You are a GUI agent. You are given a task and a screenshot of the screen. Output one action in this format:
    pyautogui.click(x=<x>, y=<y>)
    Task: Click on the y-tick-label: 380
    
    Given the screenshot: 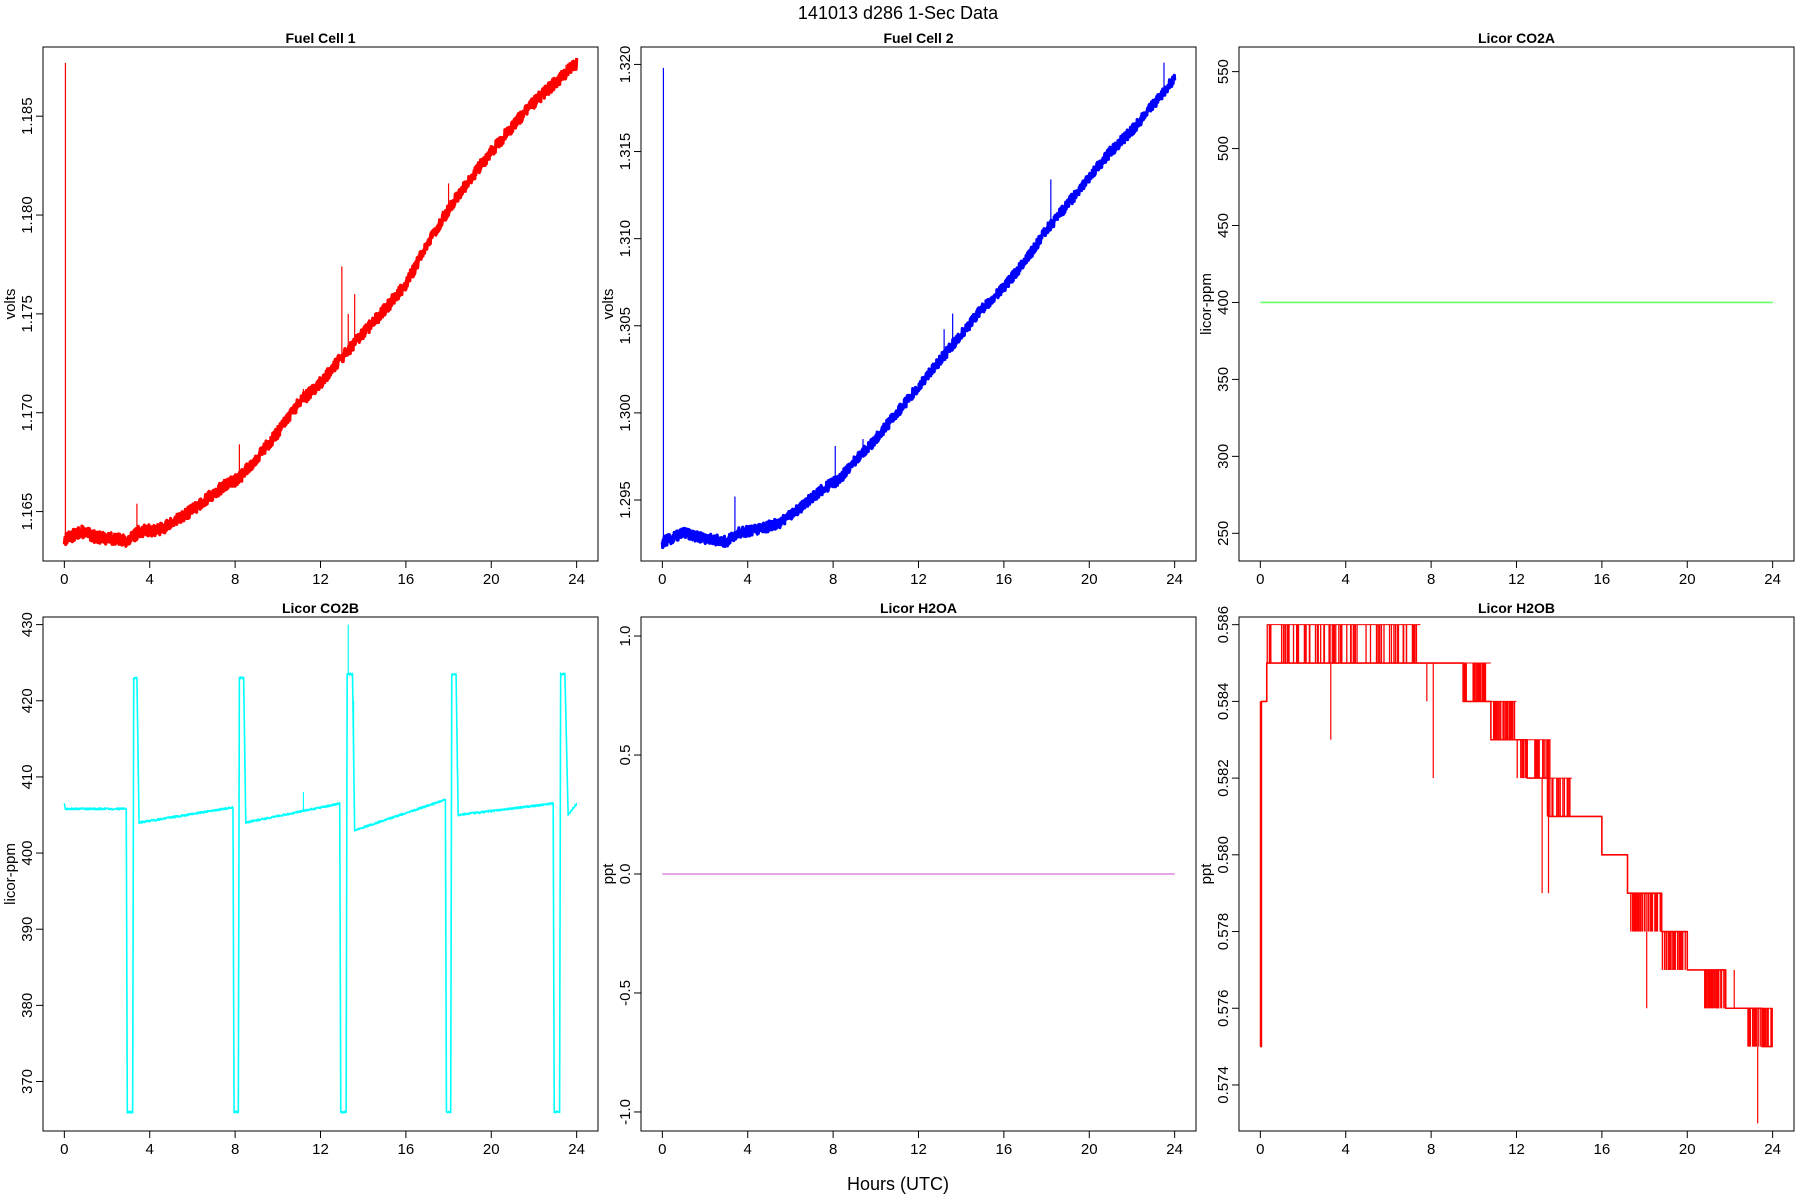 What is the action you would take?
    pyautogui.click(x=27, y=1005)
    